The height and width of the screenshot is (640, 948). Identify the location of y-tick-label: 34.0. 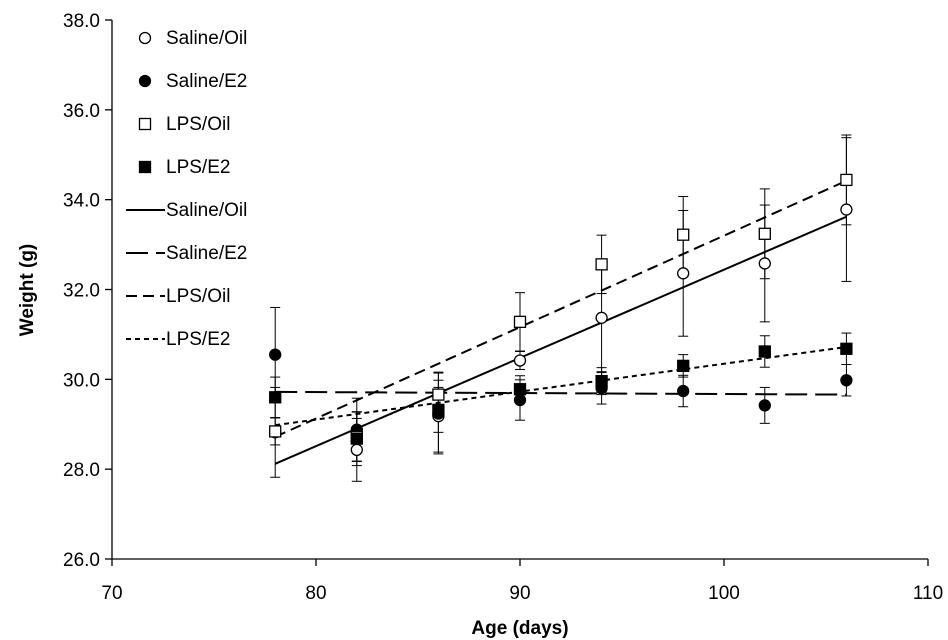
(81, 201).